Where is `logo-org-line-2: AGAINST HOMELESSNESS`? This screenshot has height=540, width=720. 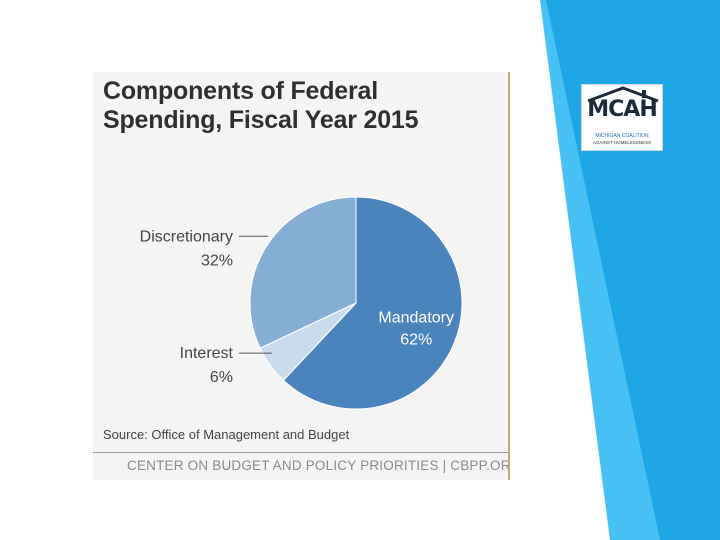
logo-org-line-2: AGAINST HOMELESSNESS is located at coordinates (622, 142).